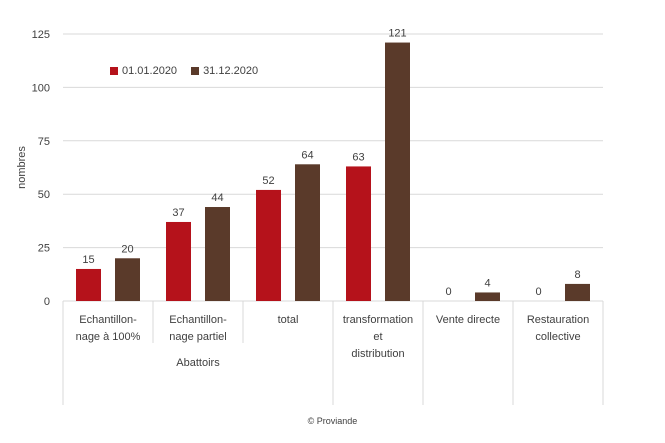  What do you see at coordinates (448, 292) in the screenshot?
I see `data-label-series-1-cat-5: 0` at bounding box center [448, 292].